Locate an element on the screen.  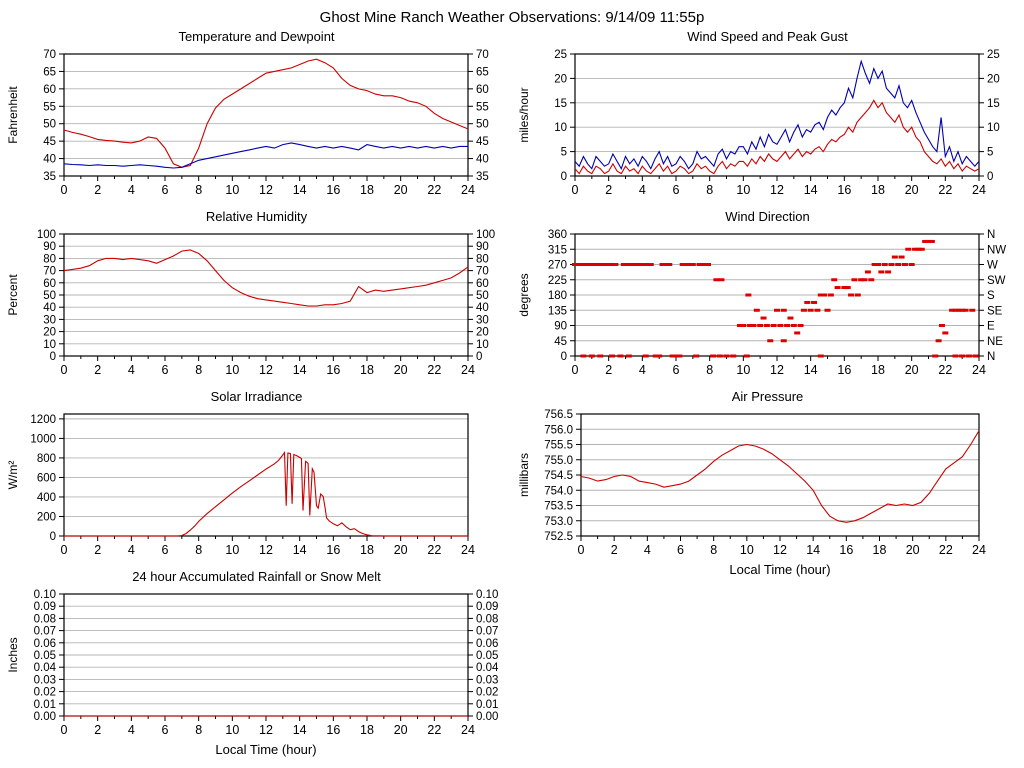
svg-text: 0.02 is located at coordinates (45, 693).